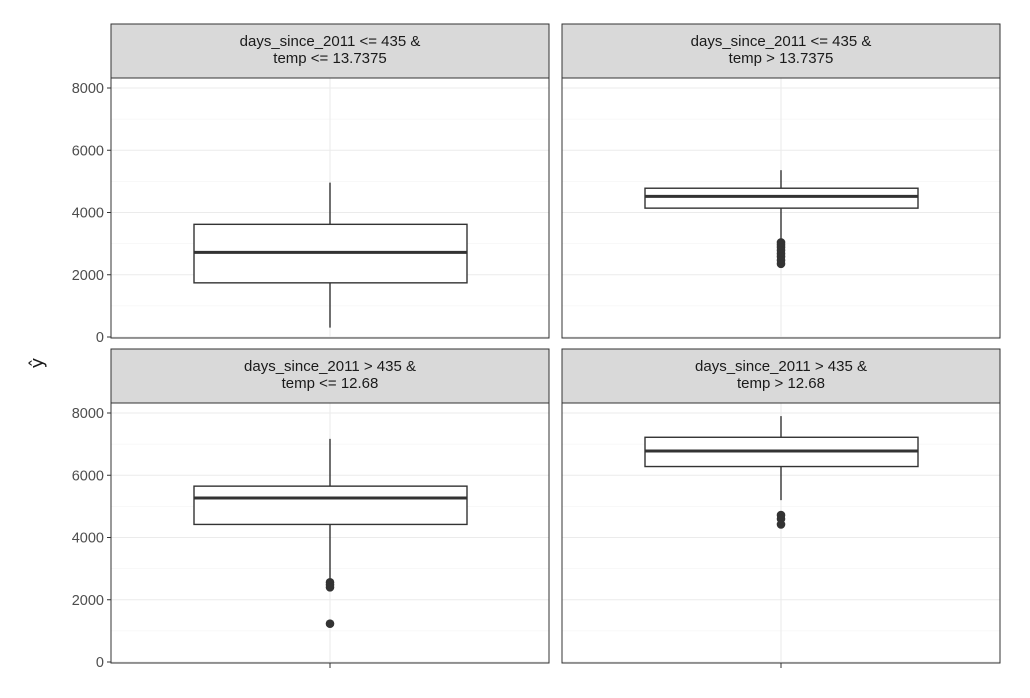  Describe the element at coordinates (329, 58) in the screenshot. I see `facet-strip-label: temp <= 13.7375` at that location.